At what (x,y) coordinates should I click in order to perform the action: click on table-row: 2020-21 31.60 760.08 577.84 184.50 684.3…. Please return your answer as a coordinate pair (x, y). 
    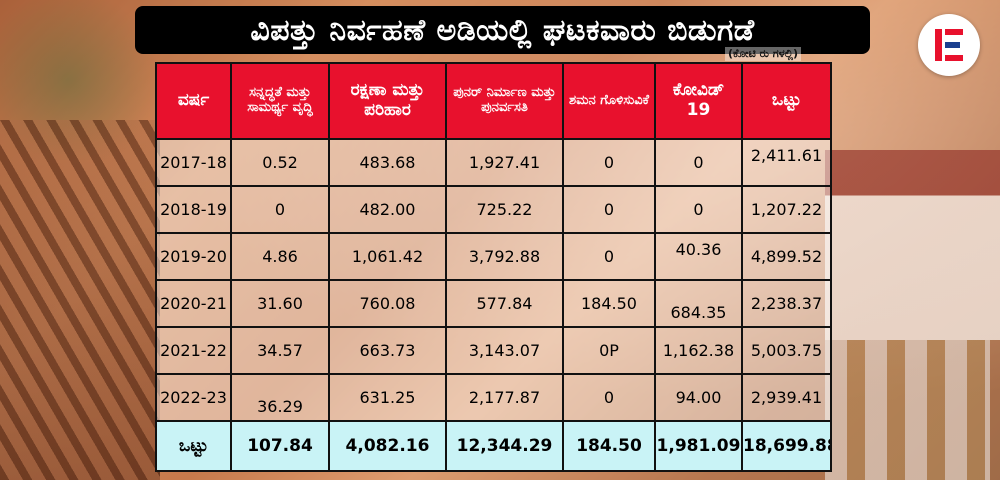
    Looking at the image, I should click on (493, 303).